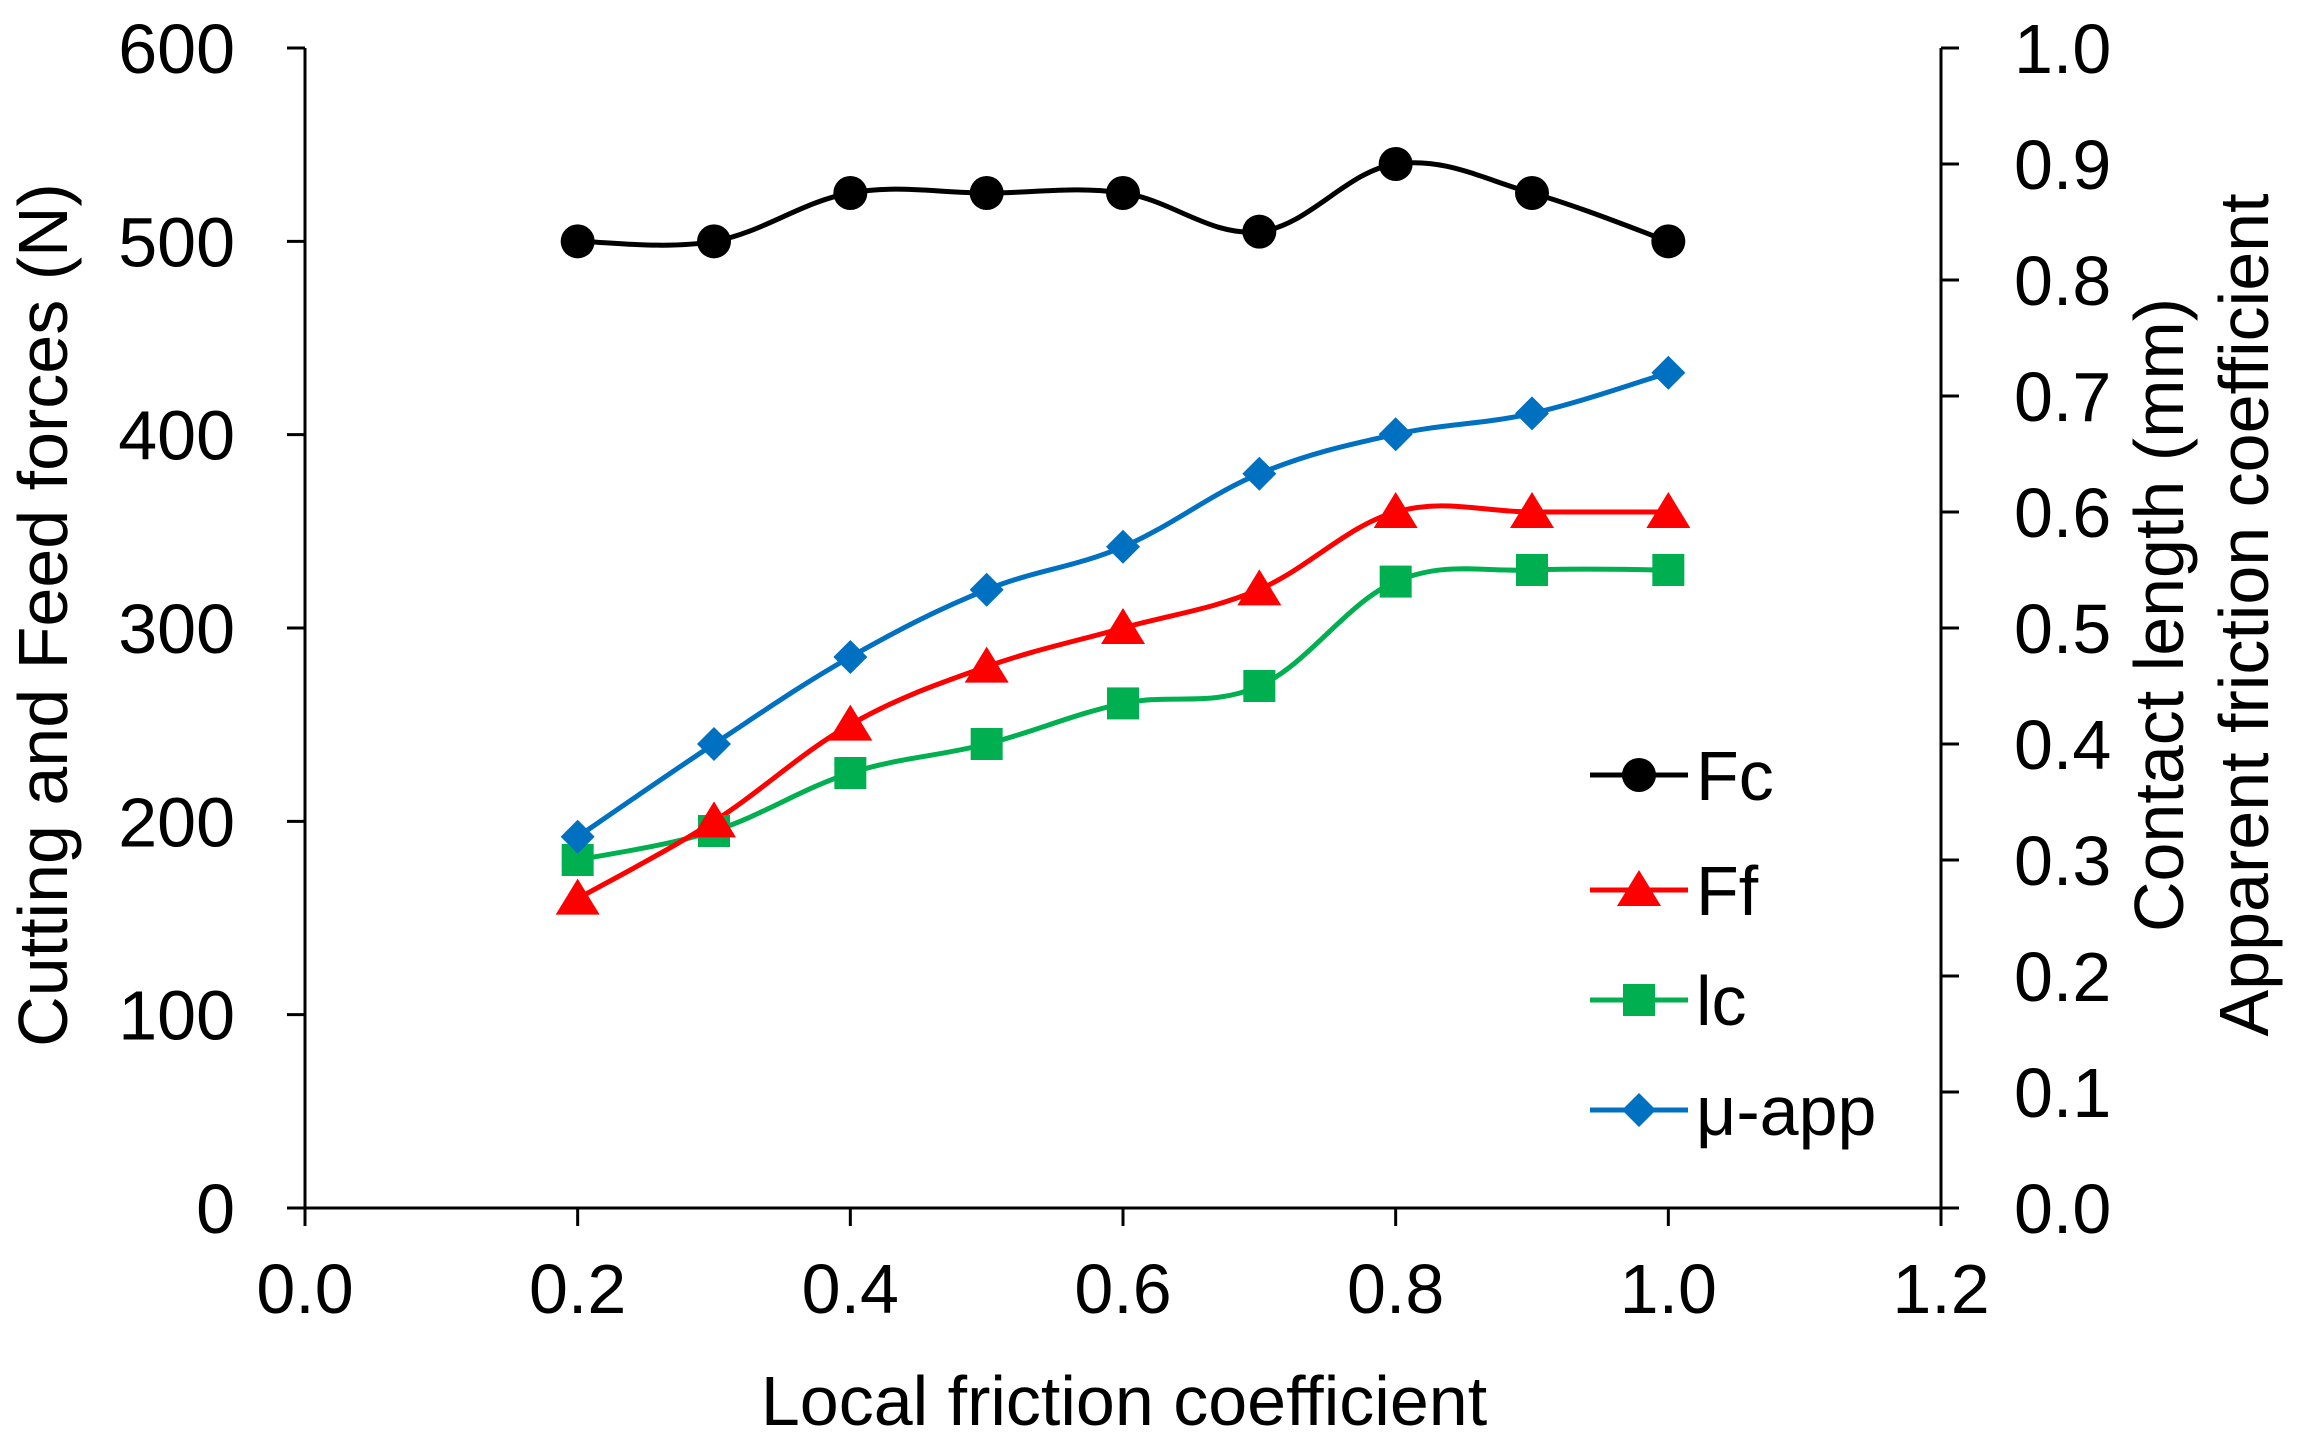 The width and height of the screenshot is (2319, 1448). What do you see at coordinates (1639, 888) in the screenshot?
I see `legend-marker-ff` at bounding box center [1639, 888].